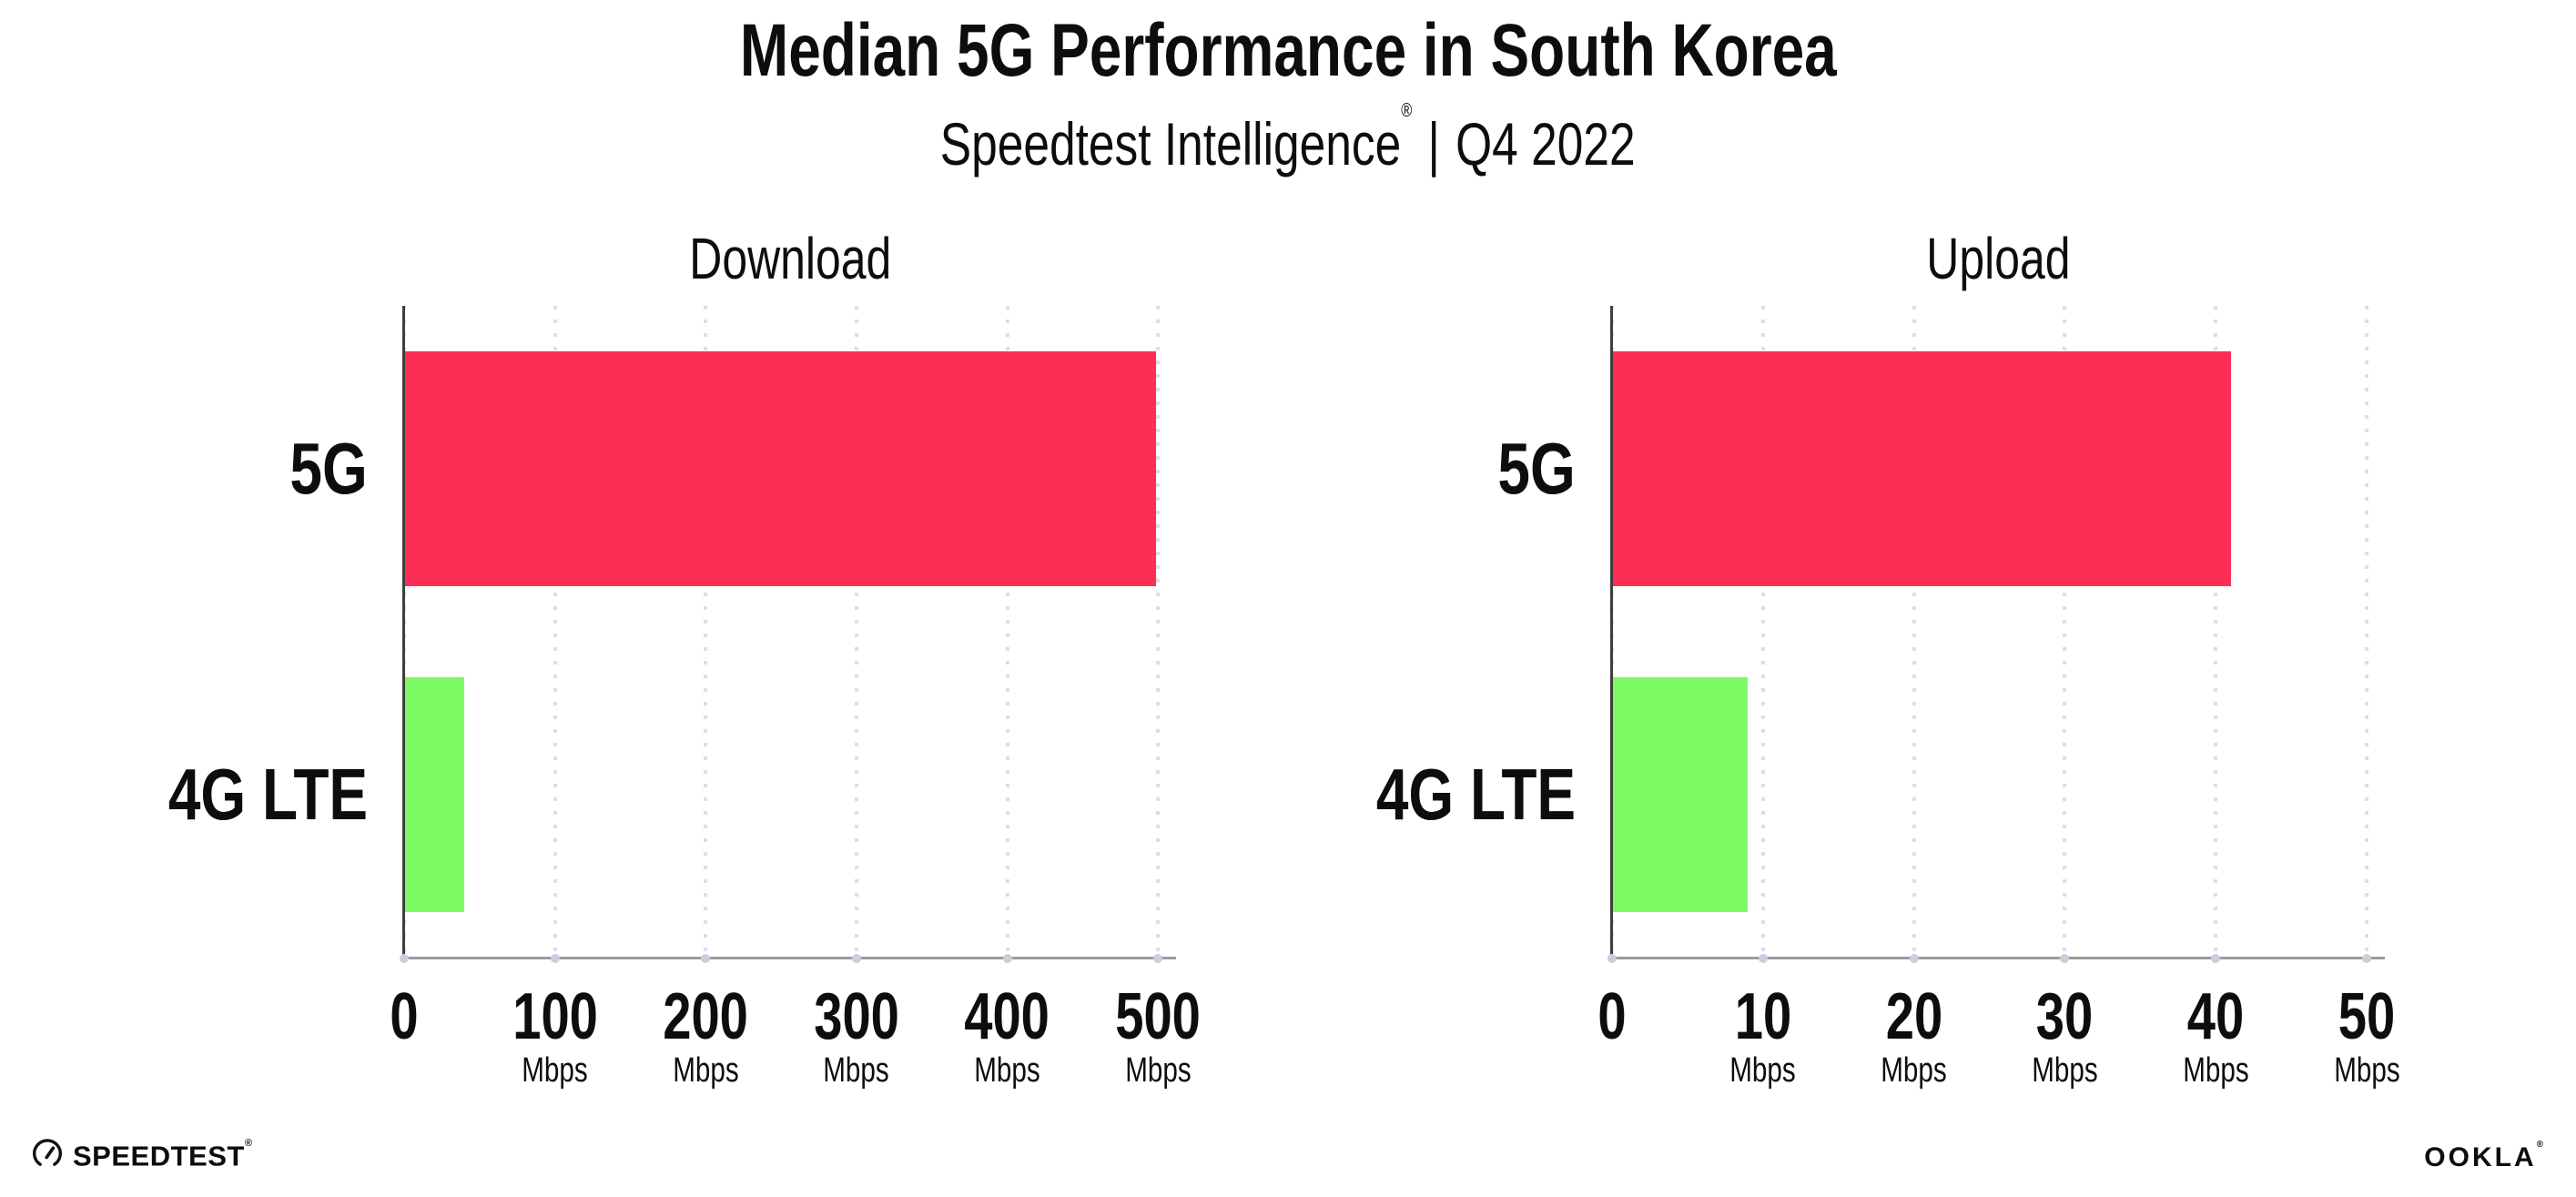  I want to click on gridline-500-mbps, so click(1158, 632).